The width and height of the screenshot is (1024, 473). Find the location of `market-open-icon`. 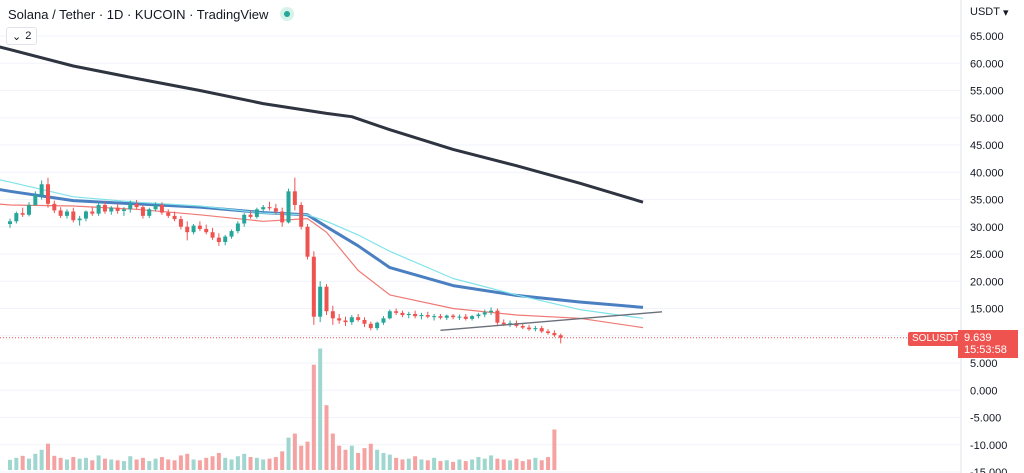

market-open-icon is located at coordinates (287, 14).